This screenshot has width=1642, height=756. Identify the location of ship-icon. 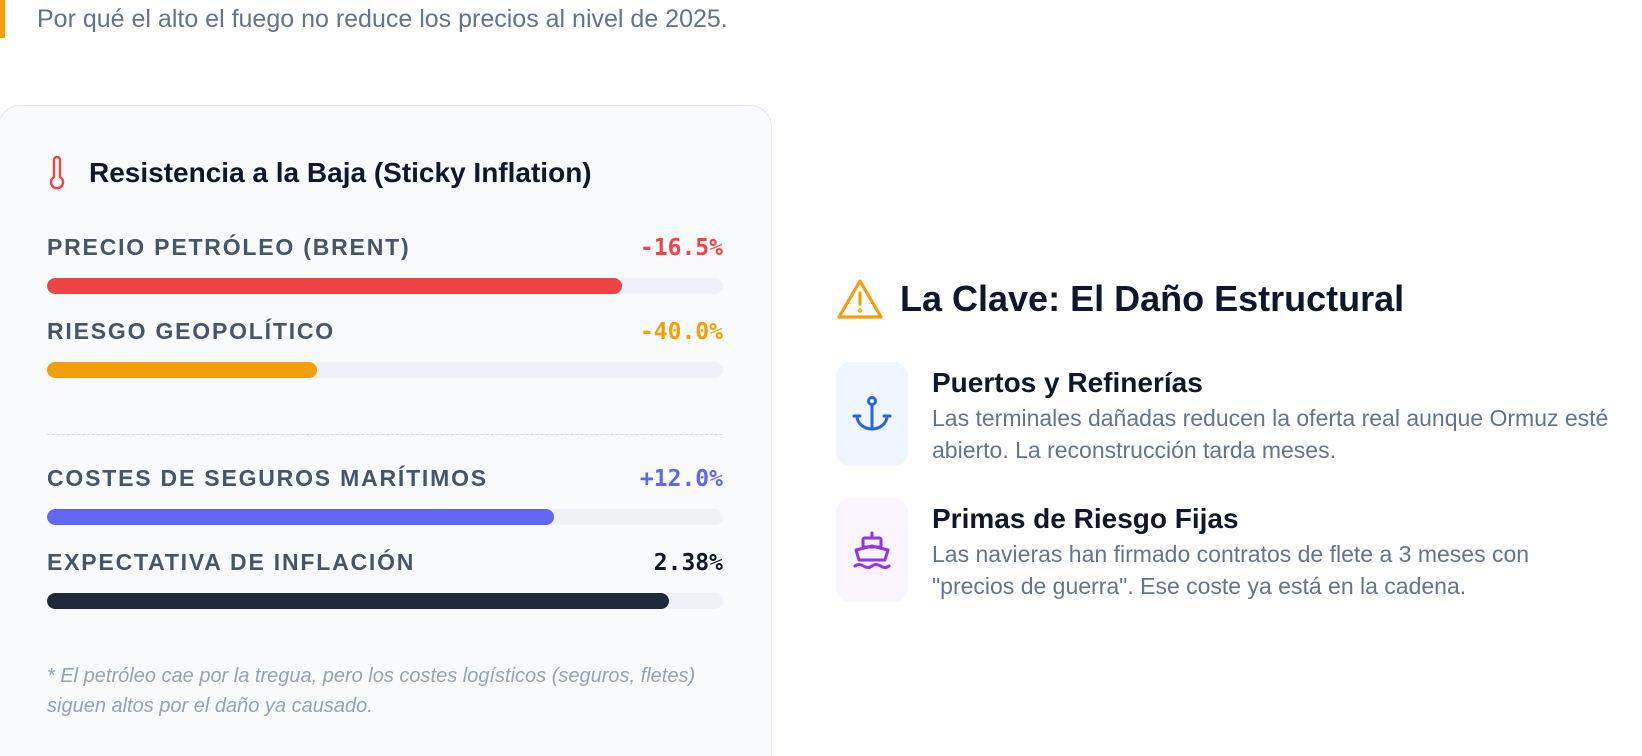
(872, 550).